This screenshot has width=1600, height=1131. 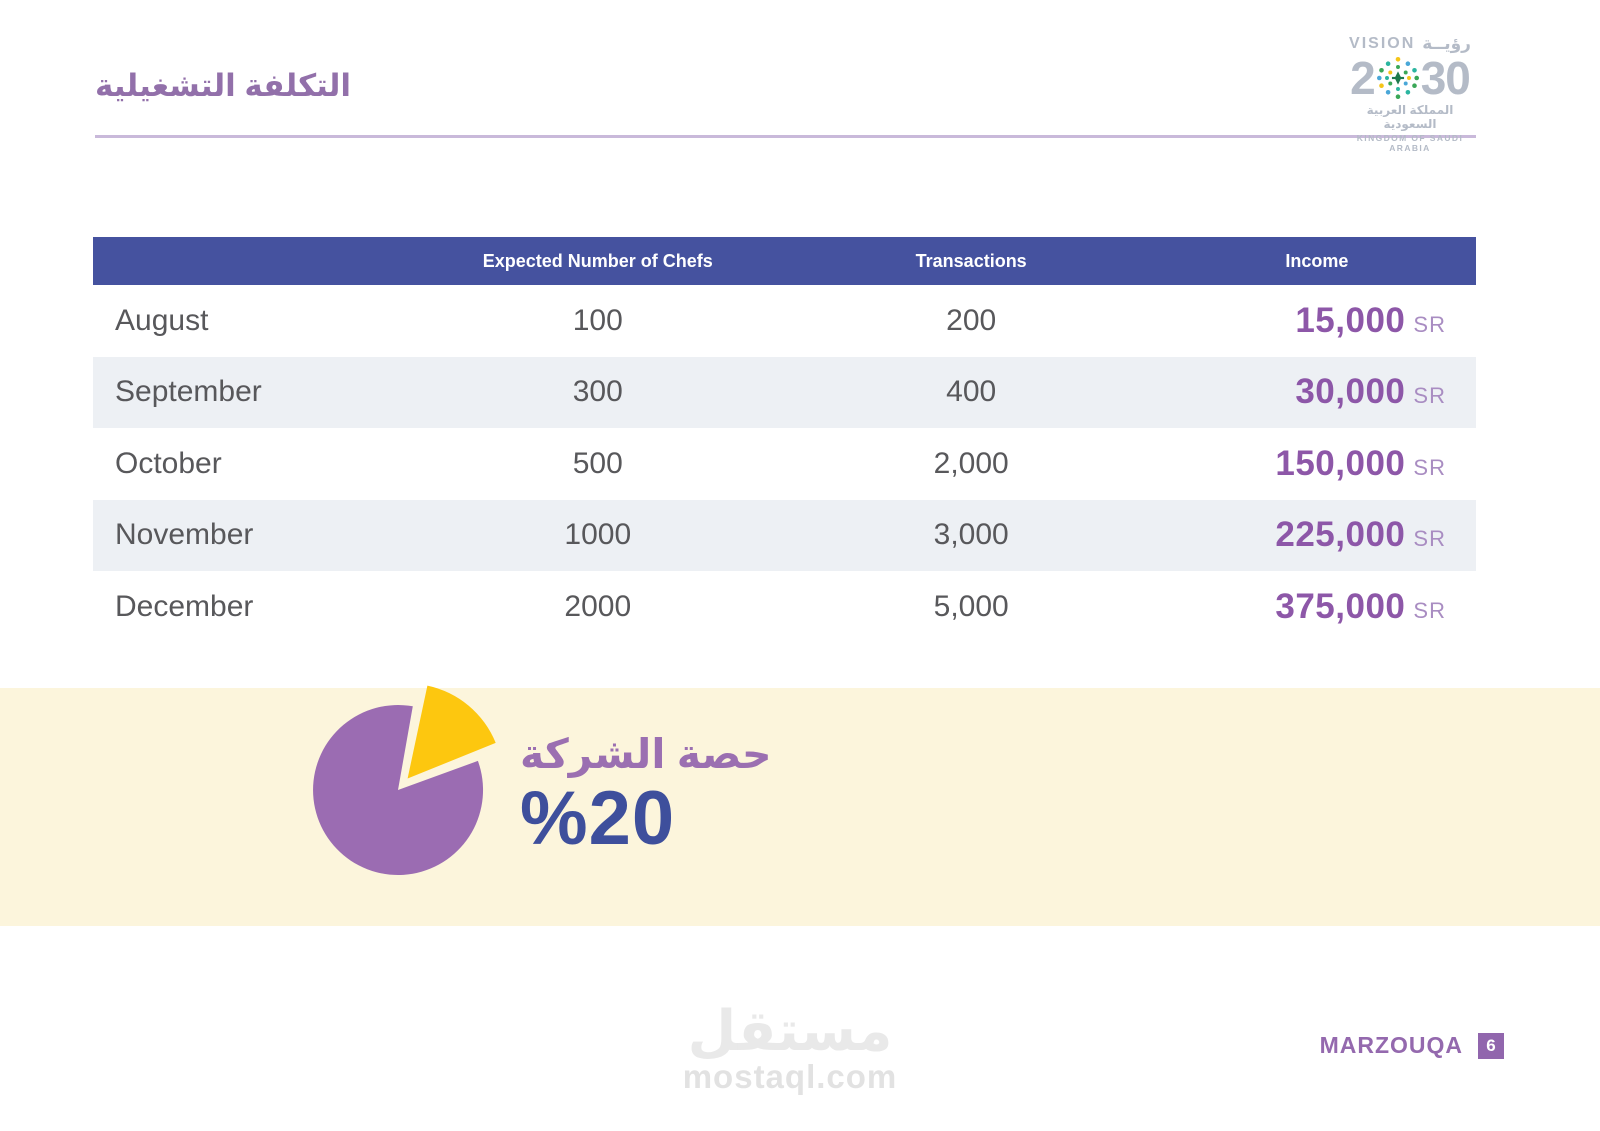 What do you see at coordinates (785, 136) in the screenshot?
I see `header-divider` at bounding box center [785, 136].